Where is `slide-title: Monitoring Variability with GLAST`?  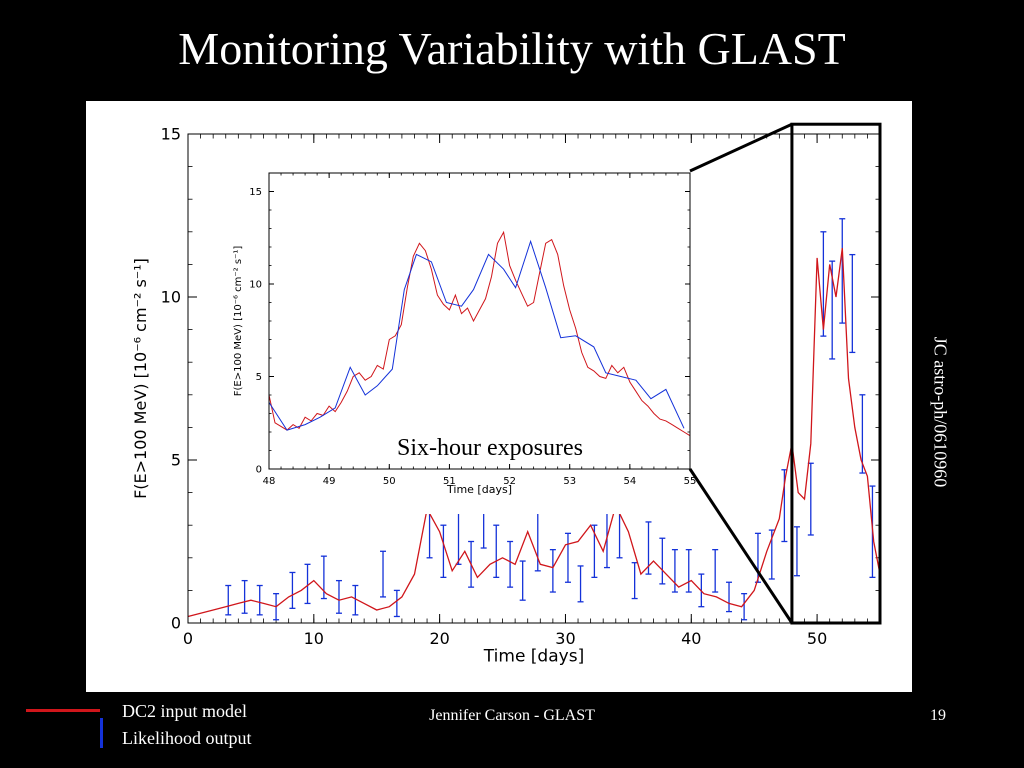 slide-title: Monitoring Variability with GLAST is located at coordinates (512, 48).